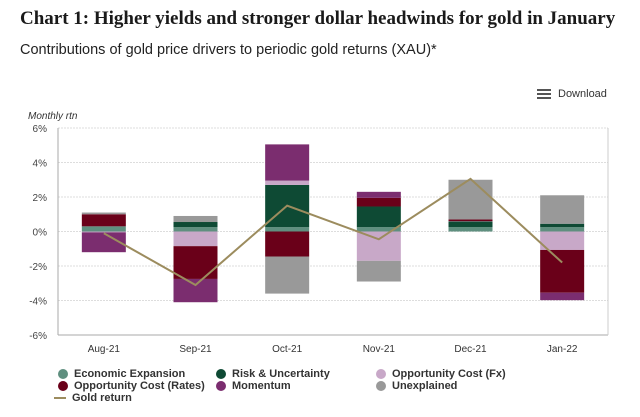 This screenshot has height=417, width=640. I want to click on y-tick-label: 6%, so click(40, 129).